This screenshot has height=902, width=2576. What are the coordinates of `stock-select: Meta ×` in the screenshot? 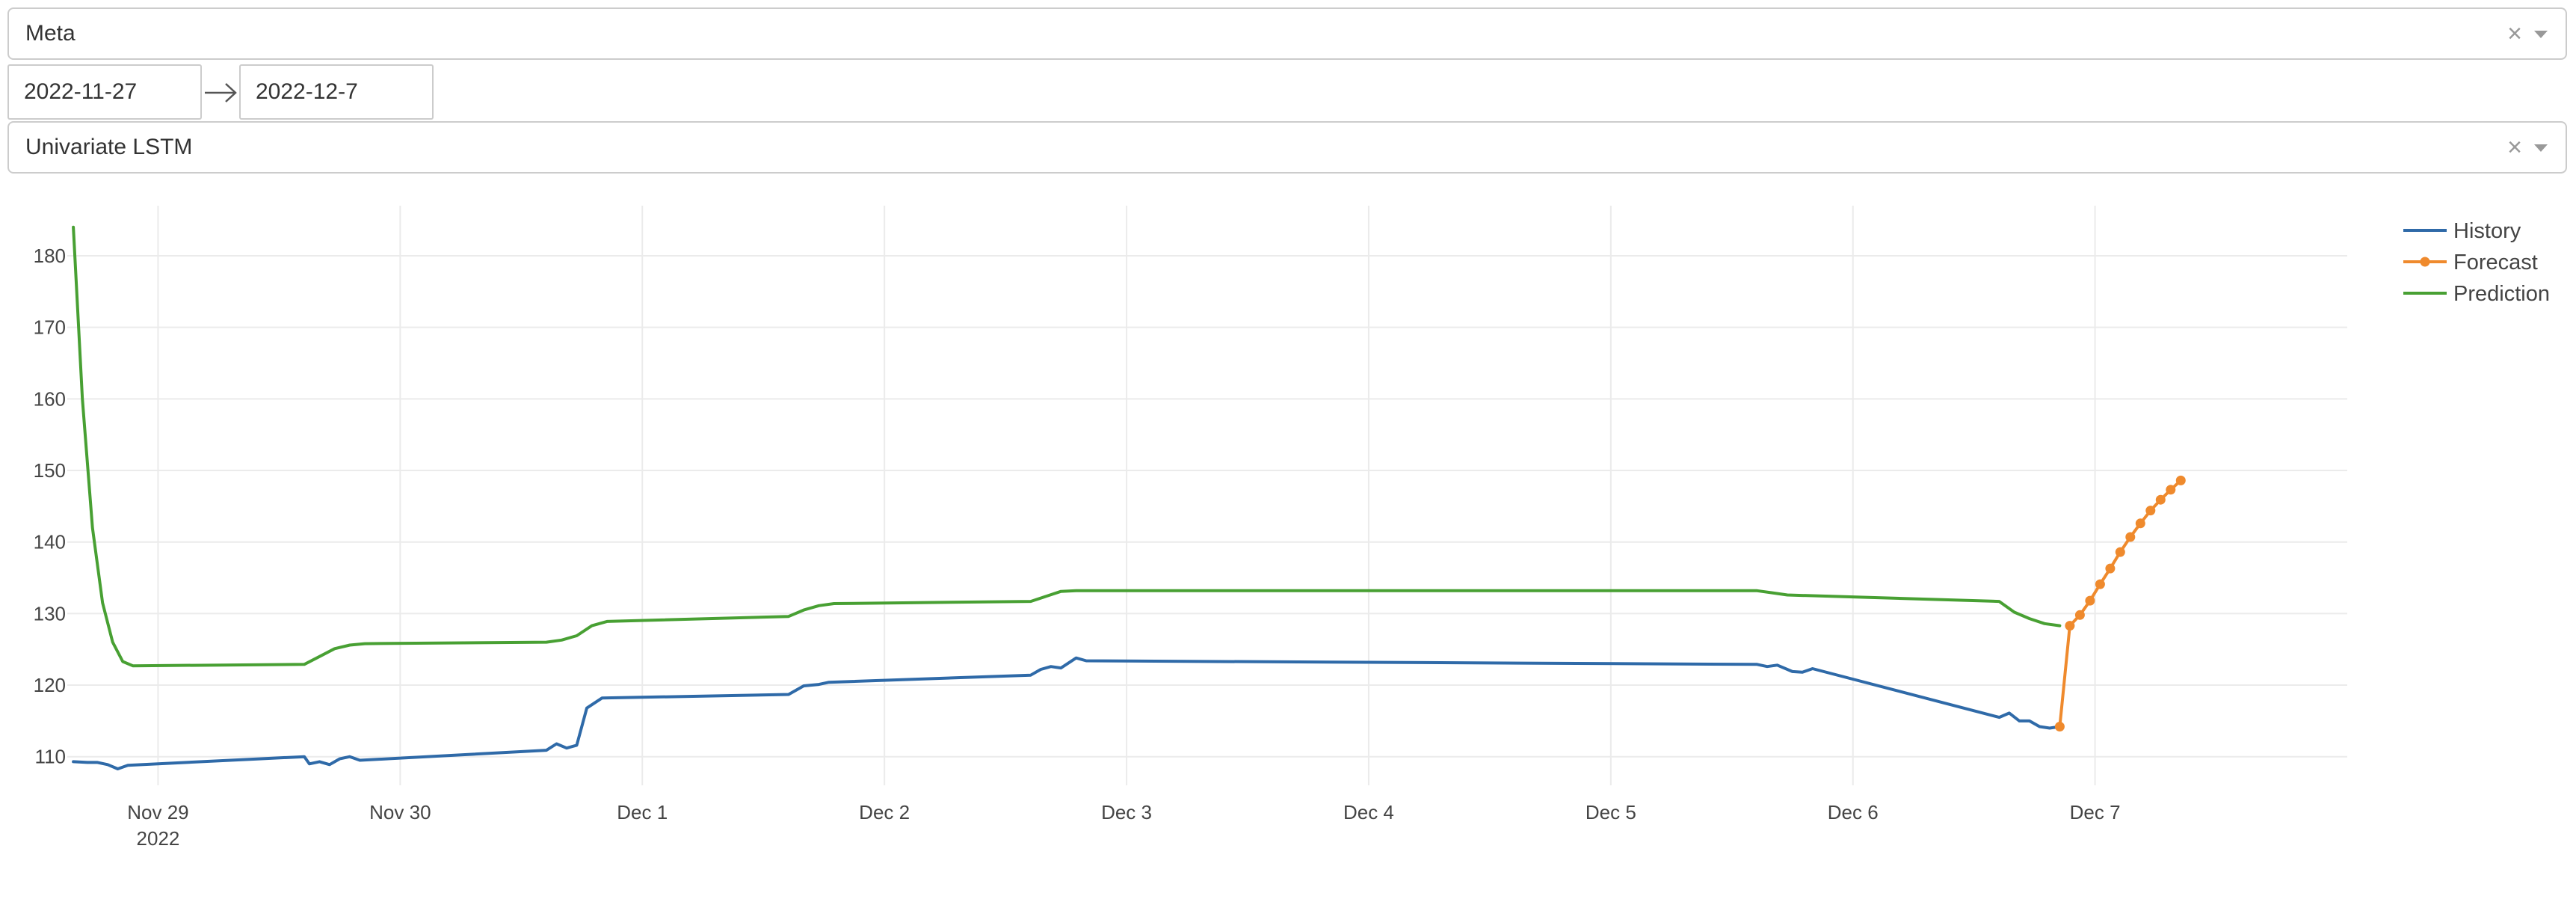 It's located at (1287, 33).